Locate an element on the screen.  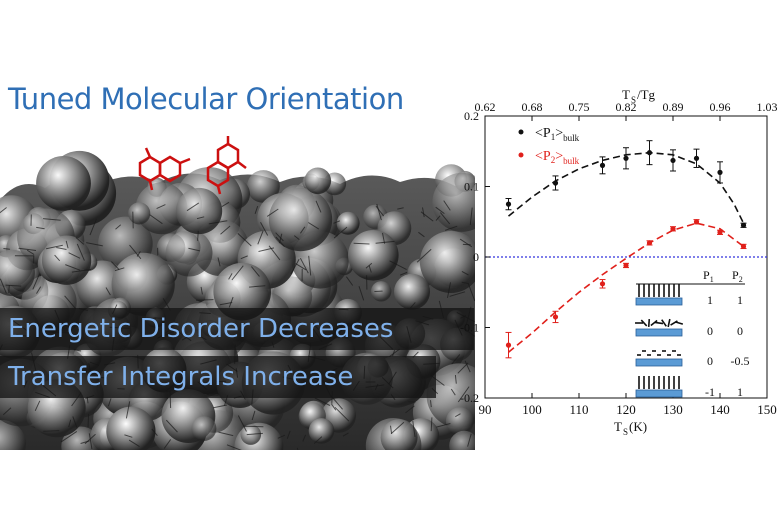
top-axis-title-main: T is located at coordinates (626, 94).